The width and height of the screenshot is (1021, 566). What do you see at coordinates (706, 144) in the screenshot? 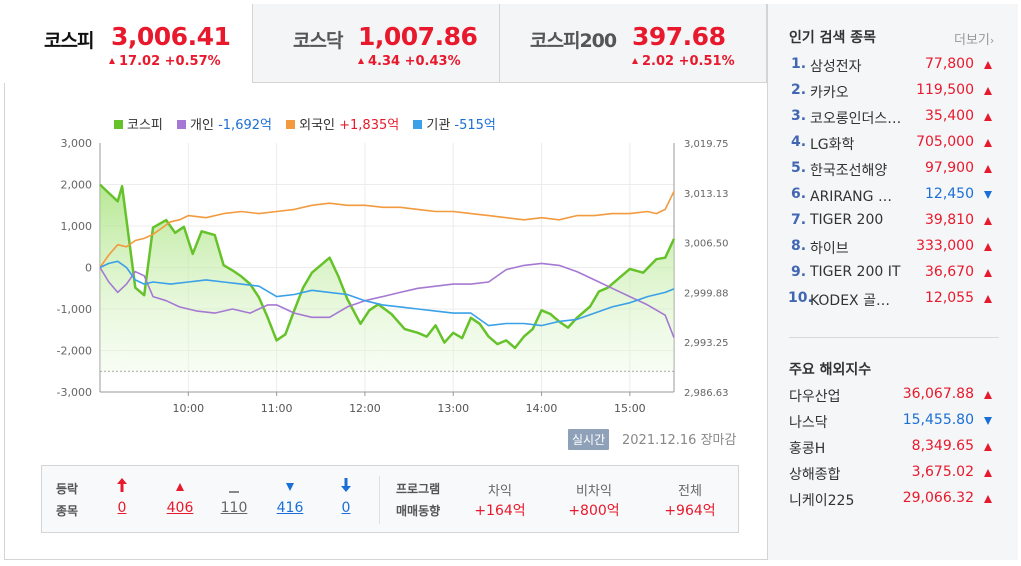
I see `y-right-tick-label: 3,019.75` at bounding box center [706, 144].